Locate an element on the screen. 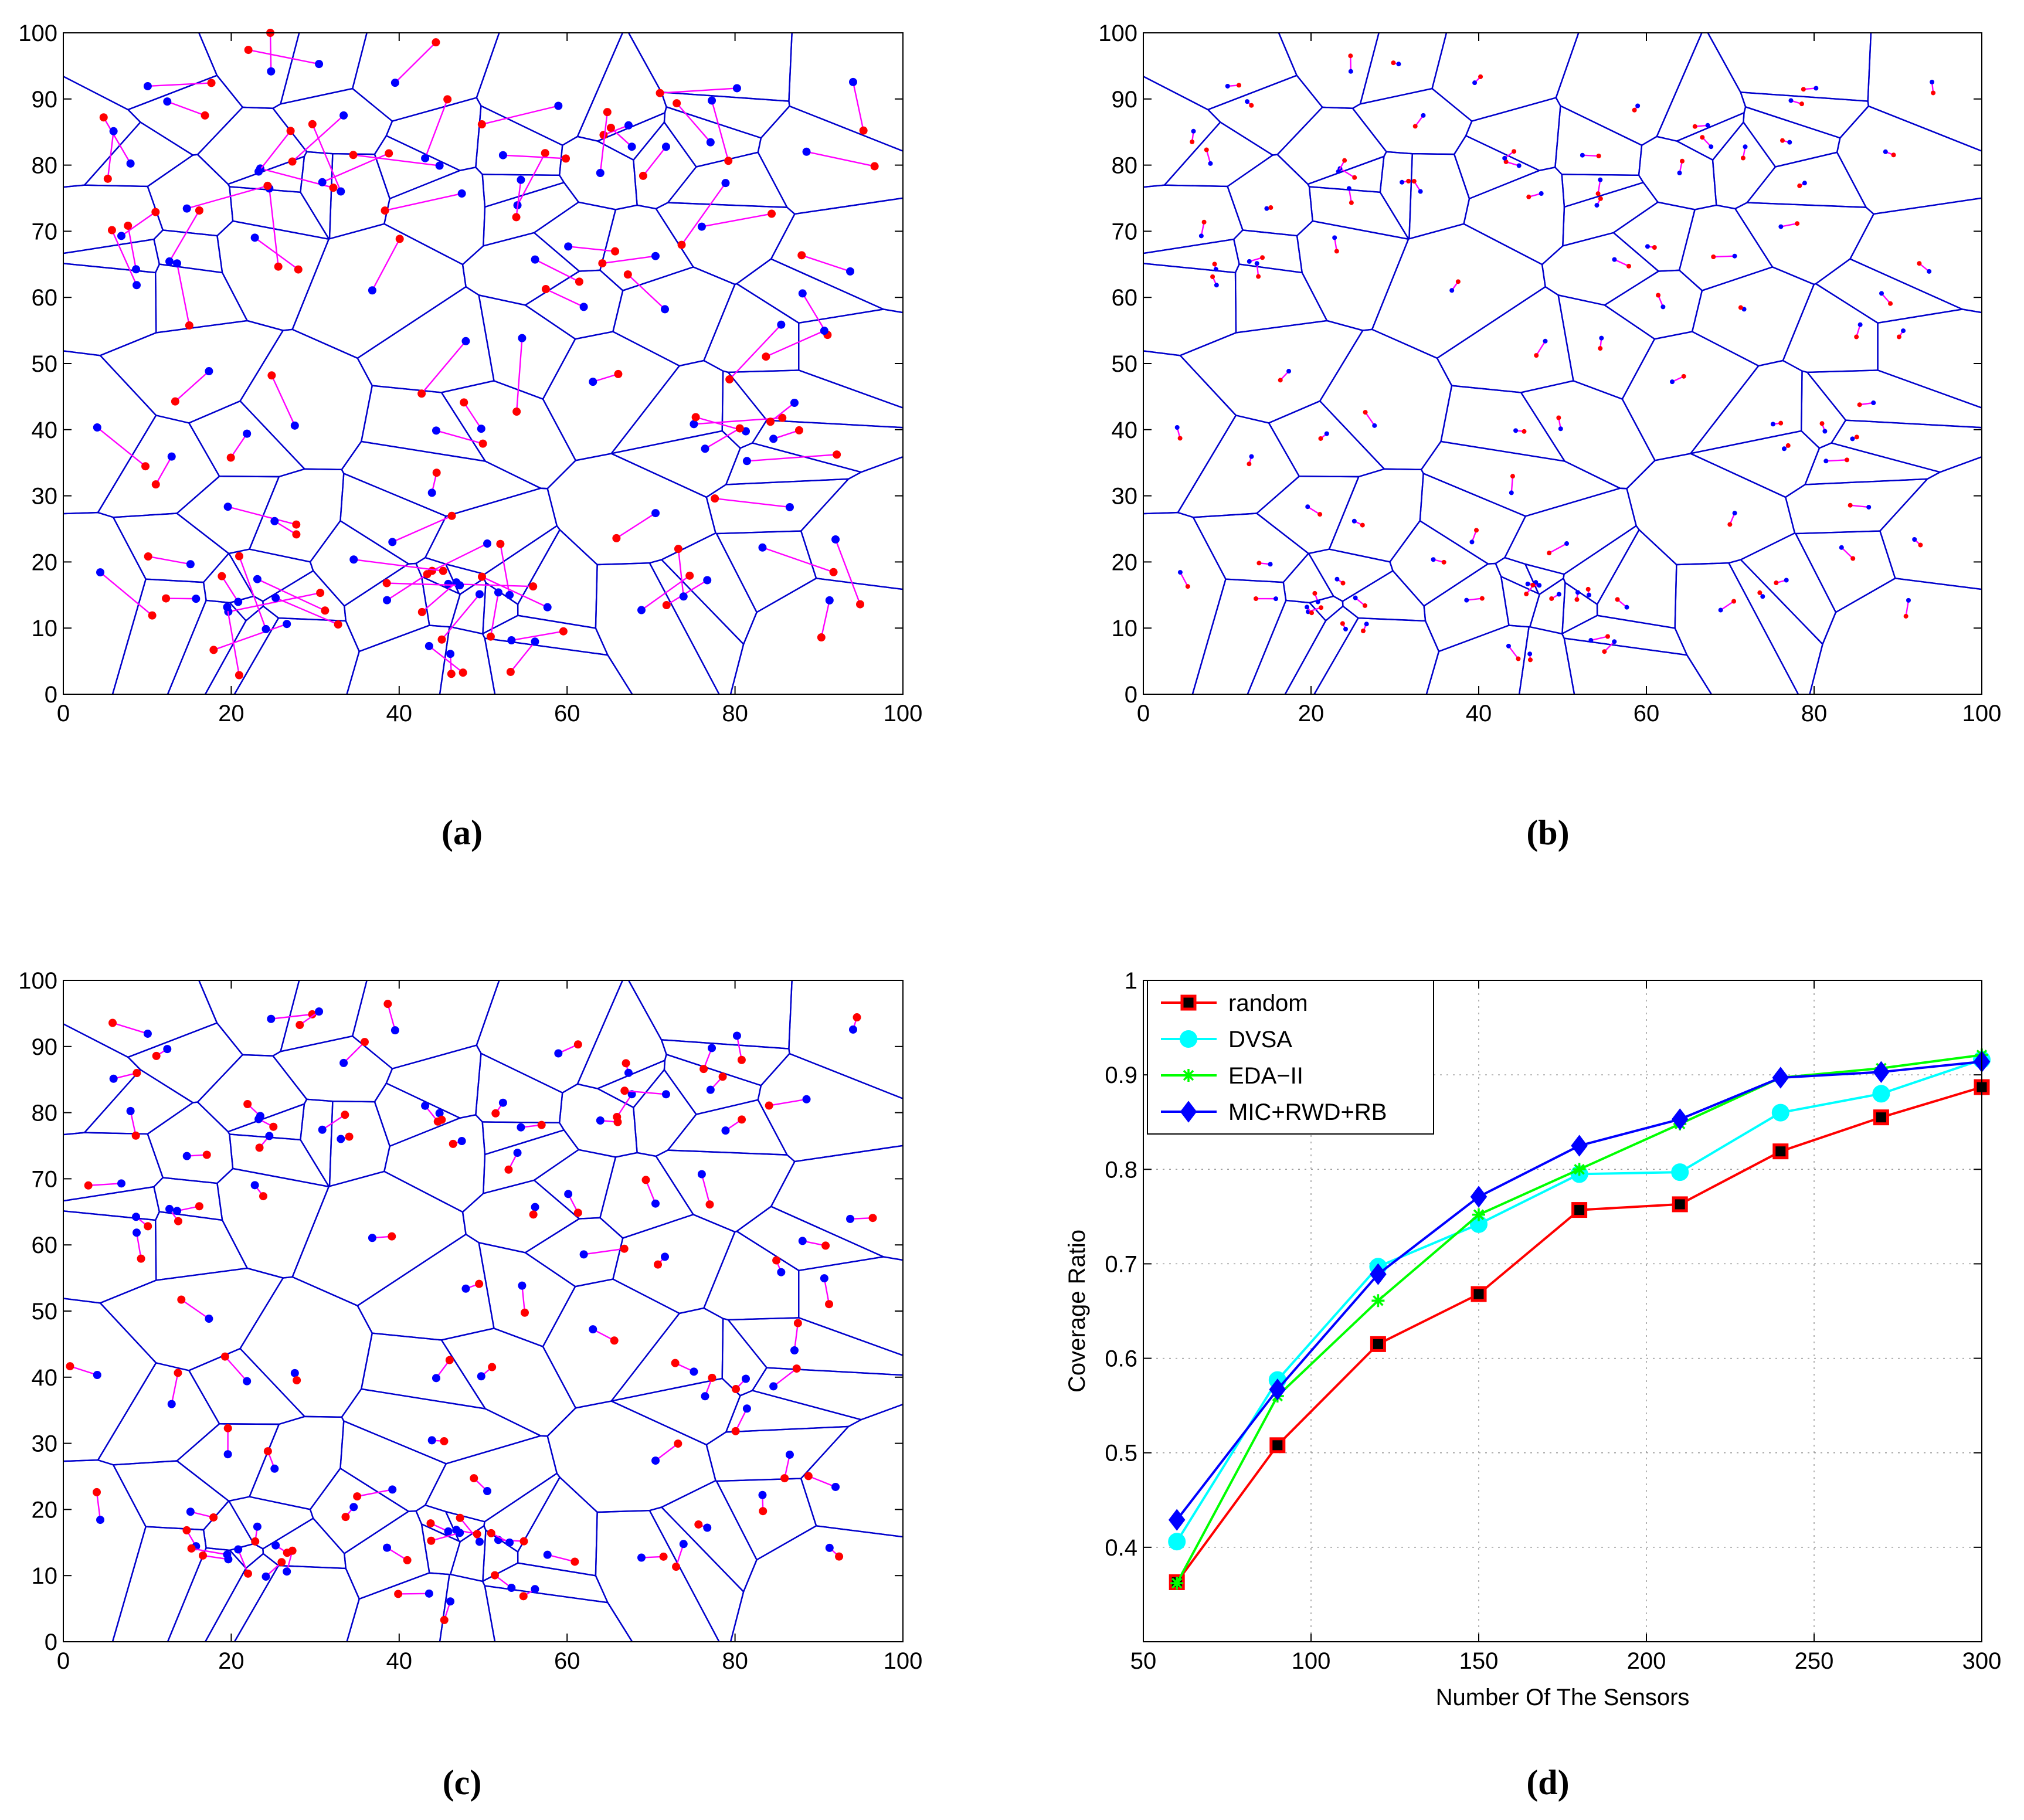 This screenshot has height=1820, width=2024. y-tick-label: 70 is located at coordinates (45, 232).